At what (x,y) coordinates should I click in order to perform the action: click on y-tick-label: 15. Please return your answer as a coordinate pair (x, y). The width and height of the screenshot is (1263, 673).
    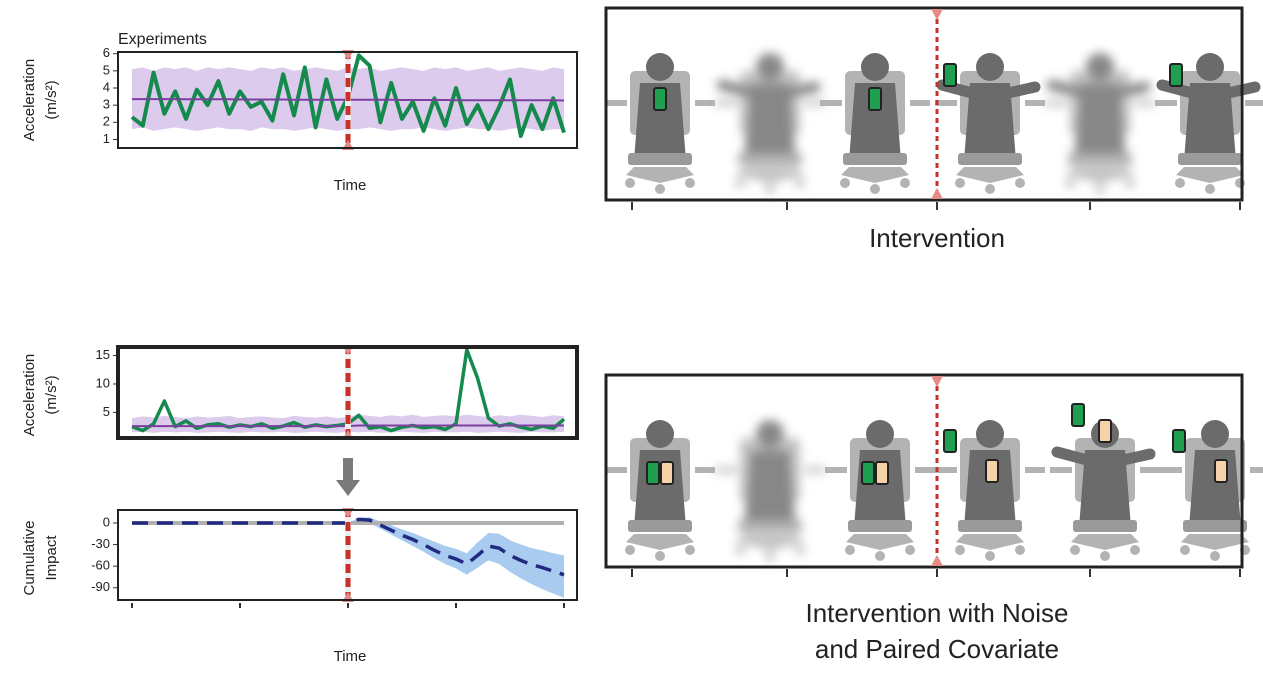
    Looking at the image, I should click on (103, 354).